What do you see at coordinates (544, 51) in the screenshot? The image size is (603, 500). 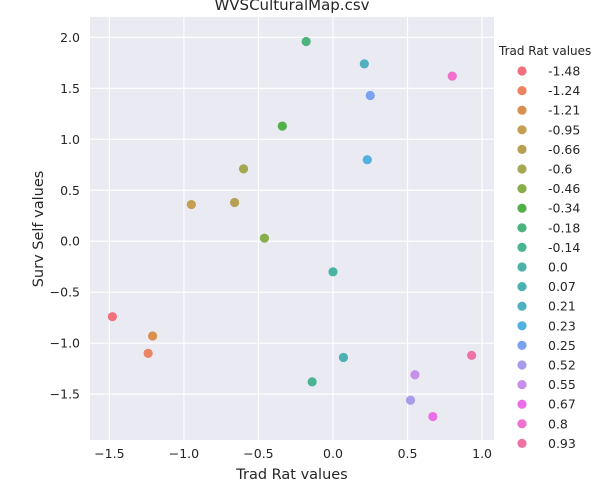 I see `legend-title: Trad Rat values` at bounding box center [544, 51].